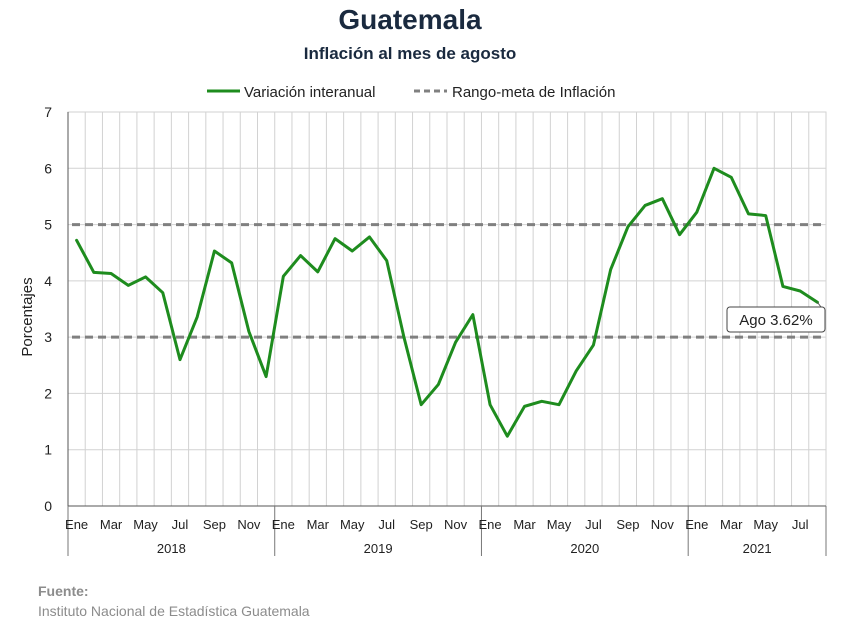  What do you see at coordinates (48, 506) in the screenshot?
I see `y-tick-label: 0` at bounding box center [48, 506].